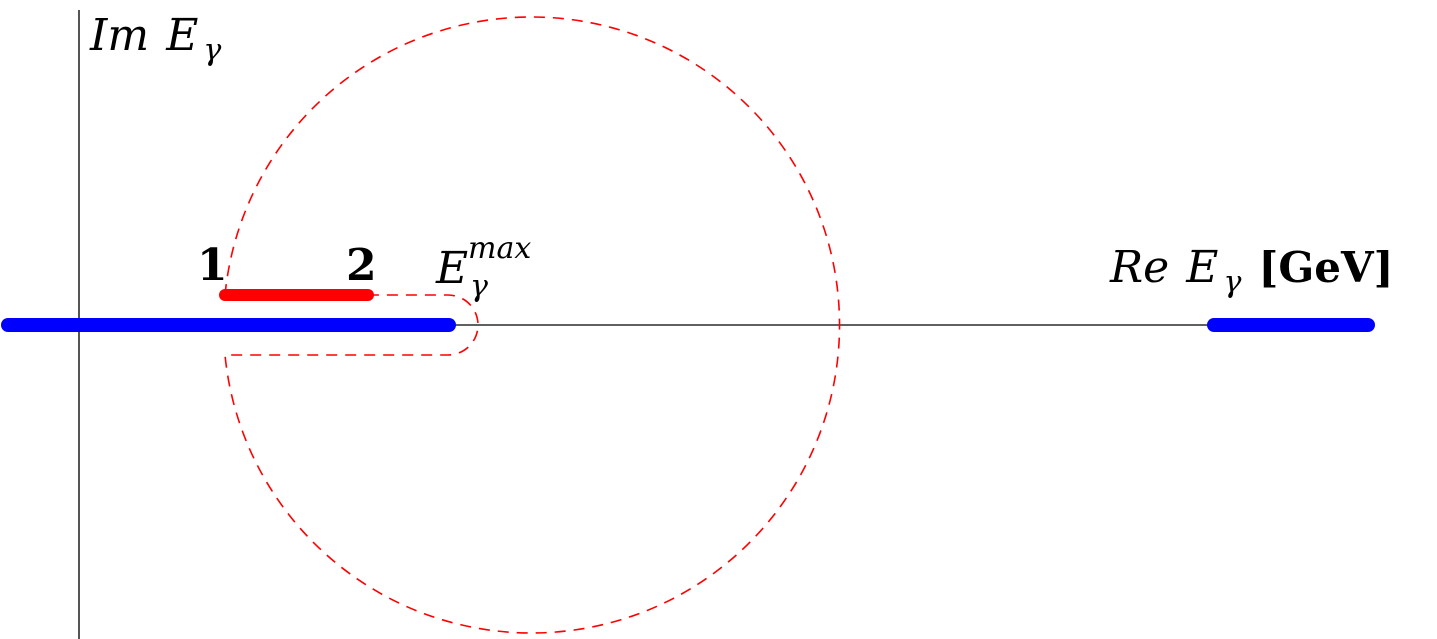  Describe the element at coordinates (119, 35) in the screenshot. I see `imaginary-label-prefix: Im` at that location.